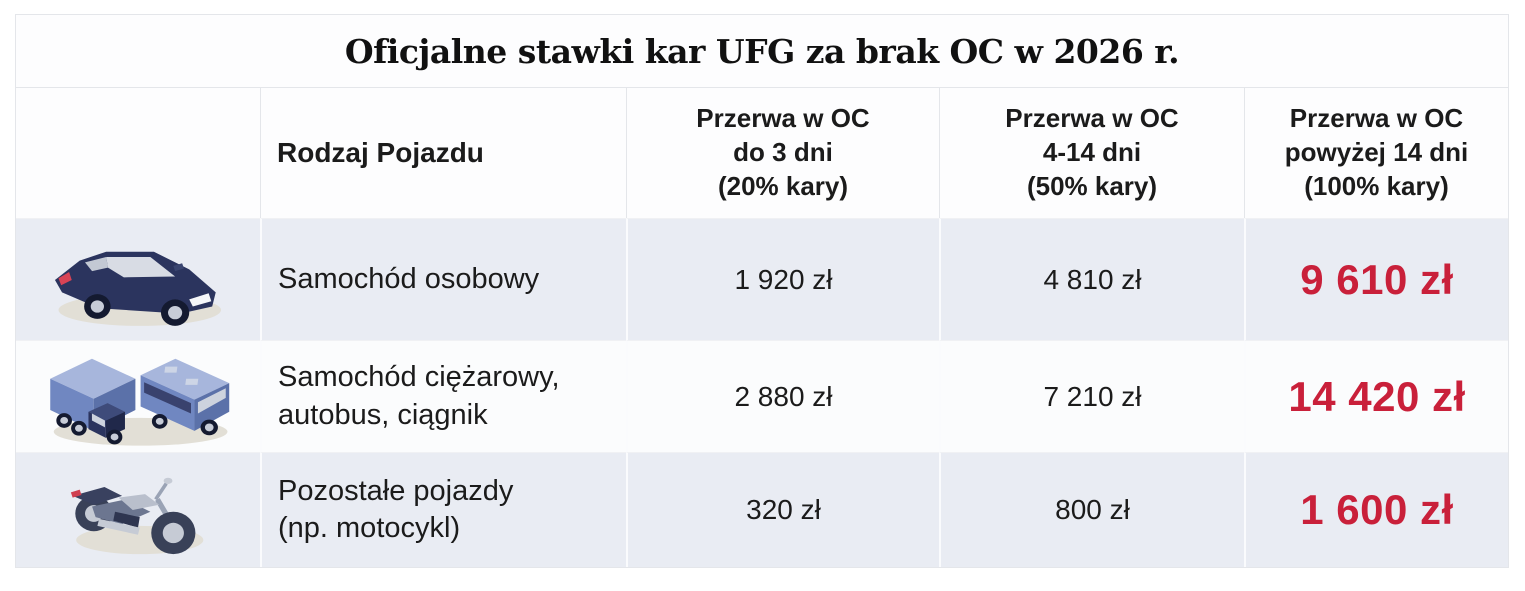 The image size is (1525, 591). Describe the element at coordinates (443, 509) in the screenshot. I see `vehicle-name-other-vehicles: Pozostałe pojazdy (np. motocykl)` at that location.